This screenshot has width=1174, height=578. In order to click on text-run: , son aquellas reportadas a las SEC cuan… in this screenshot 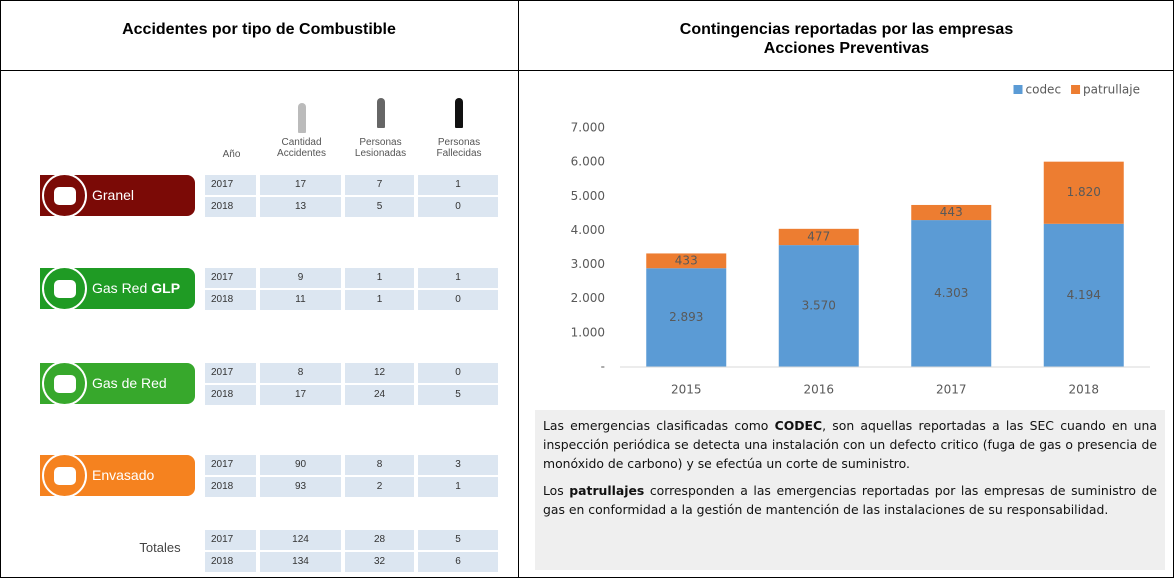, I will do `click(850, 444)`.